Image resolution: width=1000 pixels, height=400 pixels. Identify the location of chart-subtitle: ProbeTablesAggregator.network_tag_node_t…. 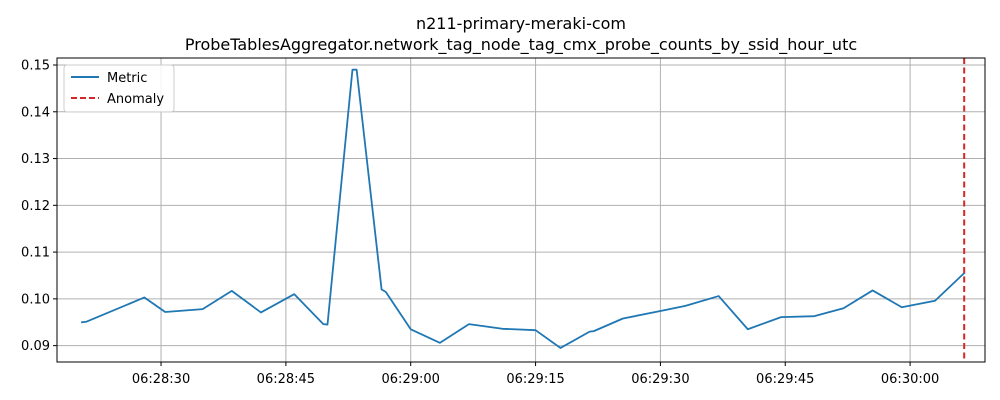
(521, 45).